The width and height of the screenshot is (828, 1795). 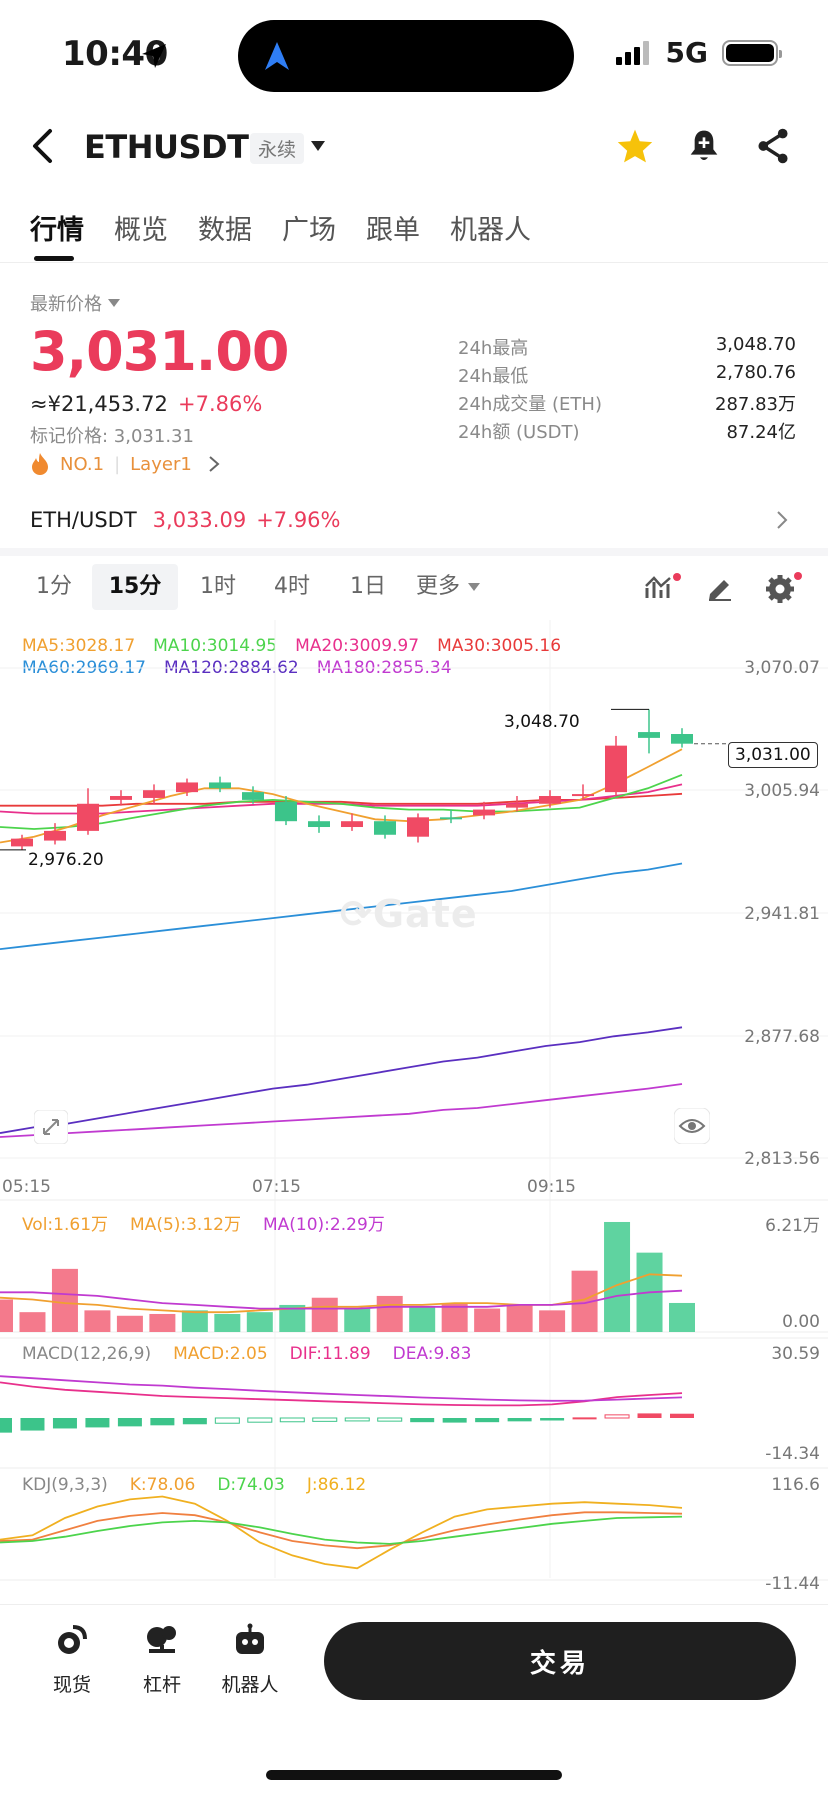 I want to click on rank-row: NO.1 | Layer1, so click(x=125, y=464).